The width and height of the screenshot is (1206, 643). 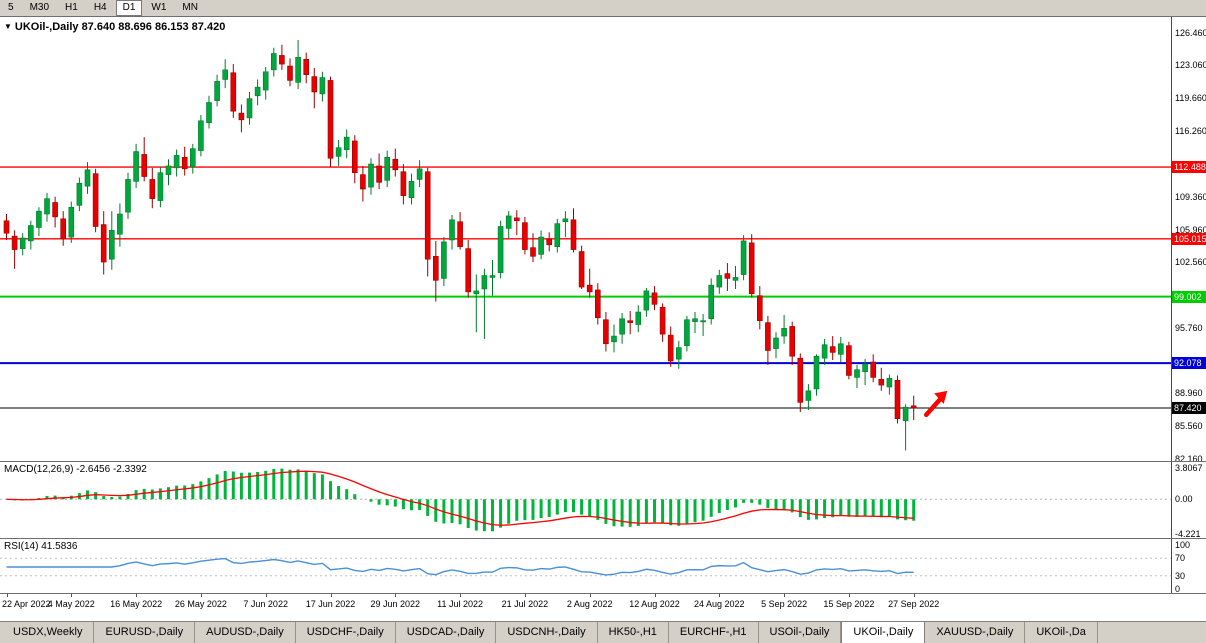 I want to click on time-axis-label: 17 Jun 2022, so click(x=330, y=604).